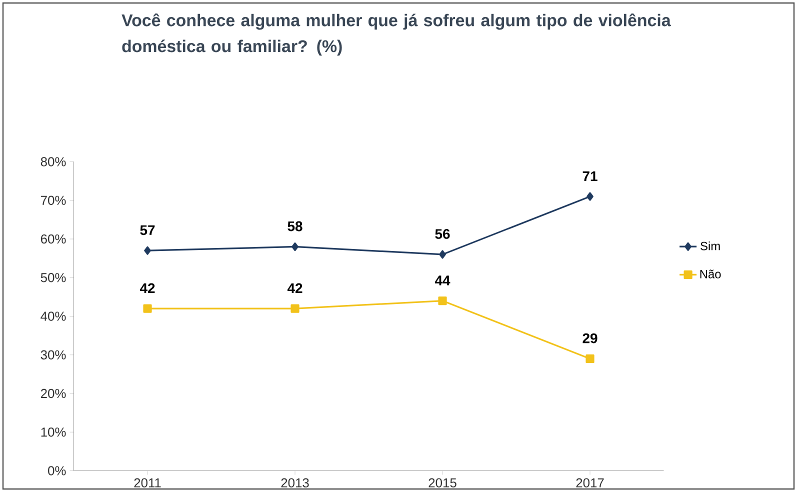  I want to click on x-tick-label: 2011, so click(147, 483).